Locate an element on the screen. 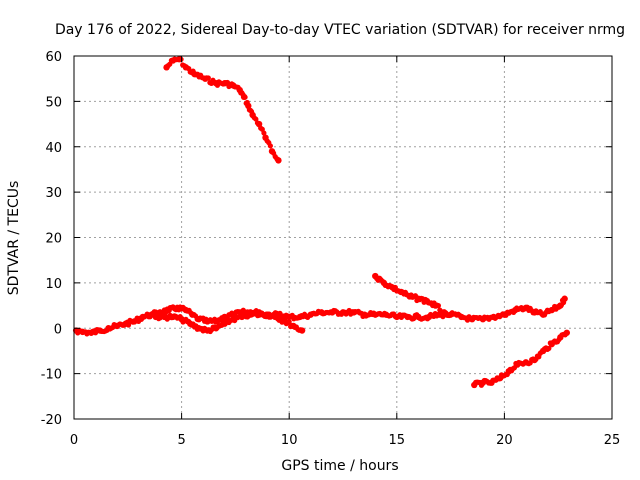  series-track-mid-a is located at coordinates (189, 320).